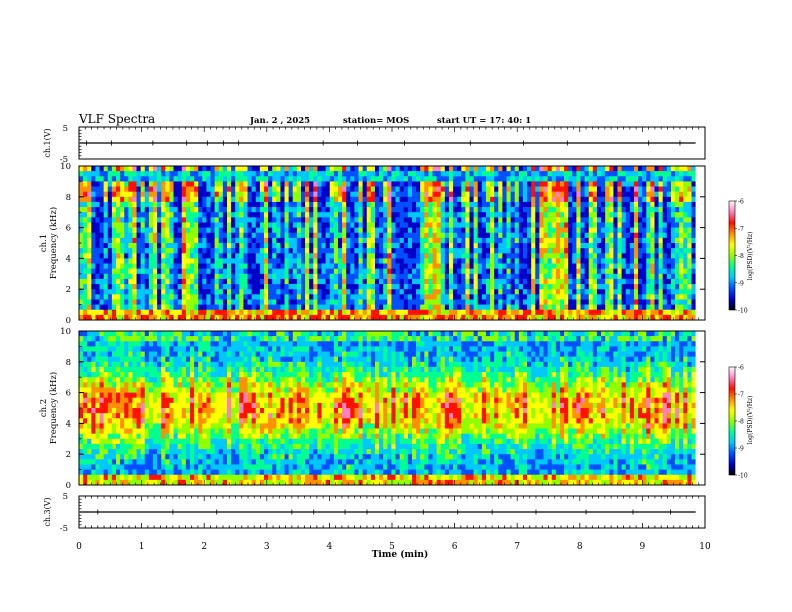 This screenshot has width=792, height=612. Describe the element at coordinates (643, 547) in the screenshot. I see `x-tick-label: 9` at that location.